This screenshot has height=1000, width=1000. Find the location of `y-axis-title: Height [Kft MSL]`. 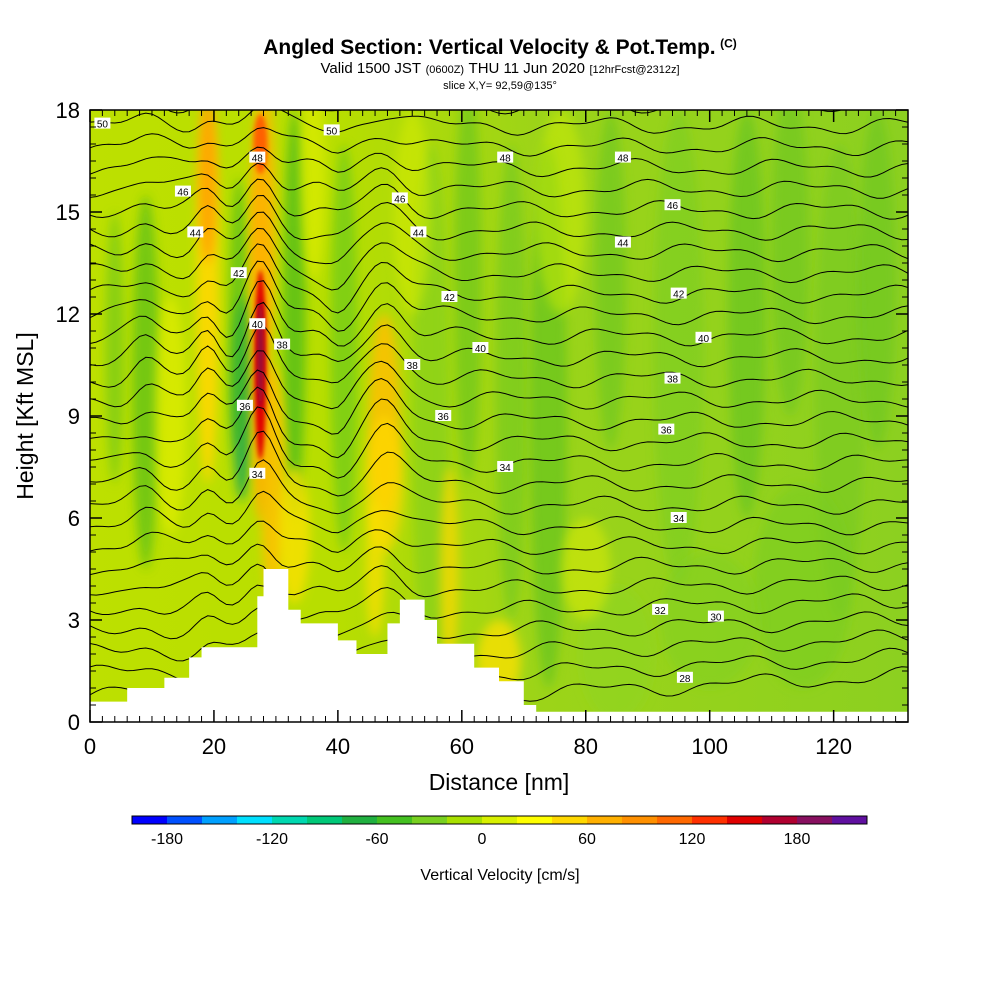

y-axis-title: Height [Kft MSL] is located at coordinates (25, 415).